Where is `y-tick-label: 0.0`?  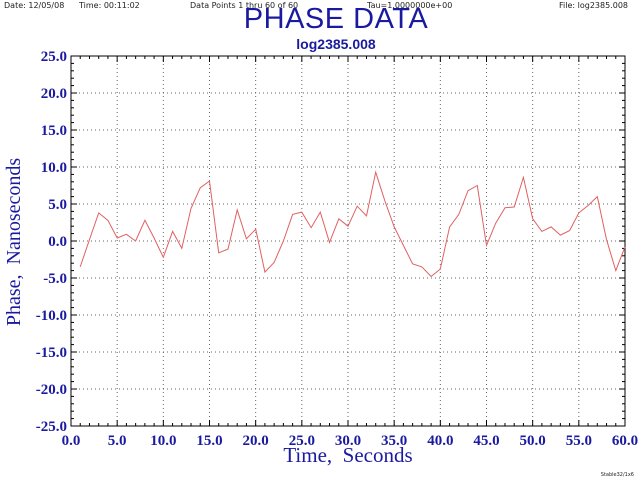 y-tick-label: 0.0 is located at coordinates (57, 242).